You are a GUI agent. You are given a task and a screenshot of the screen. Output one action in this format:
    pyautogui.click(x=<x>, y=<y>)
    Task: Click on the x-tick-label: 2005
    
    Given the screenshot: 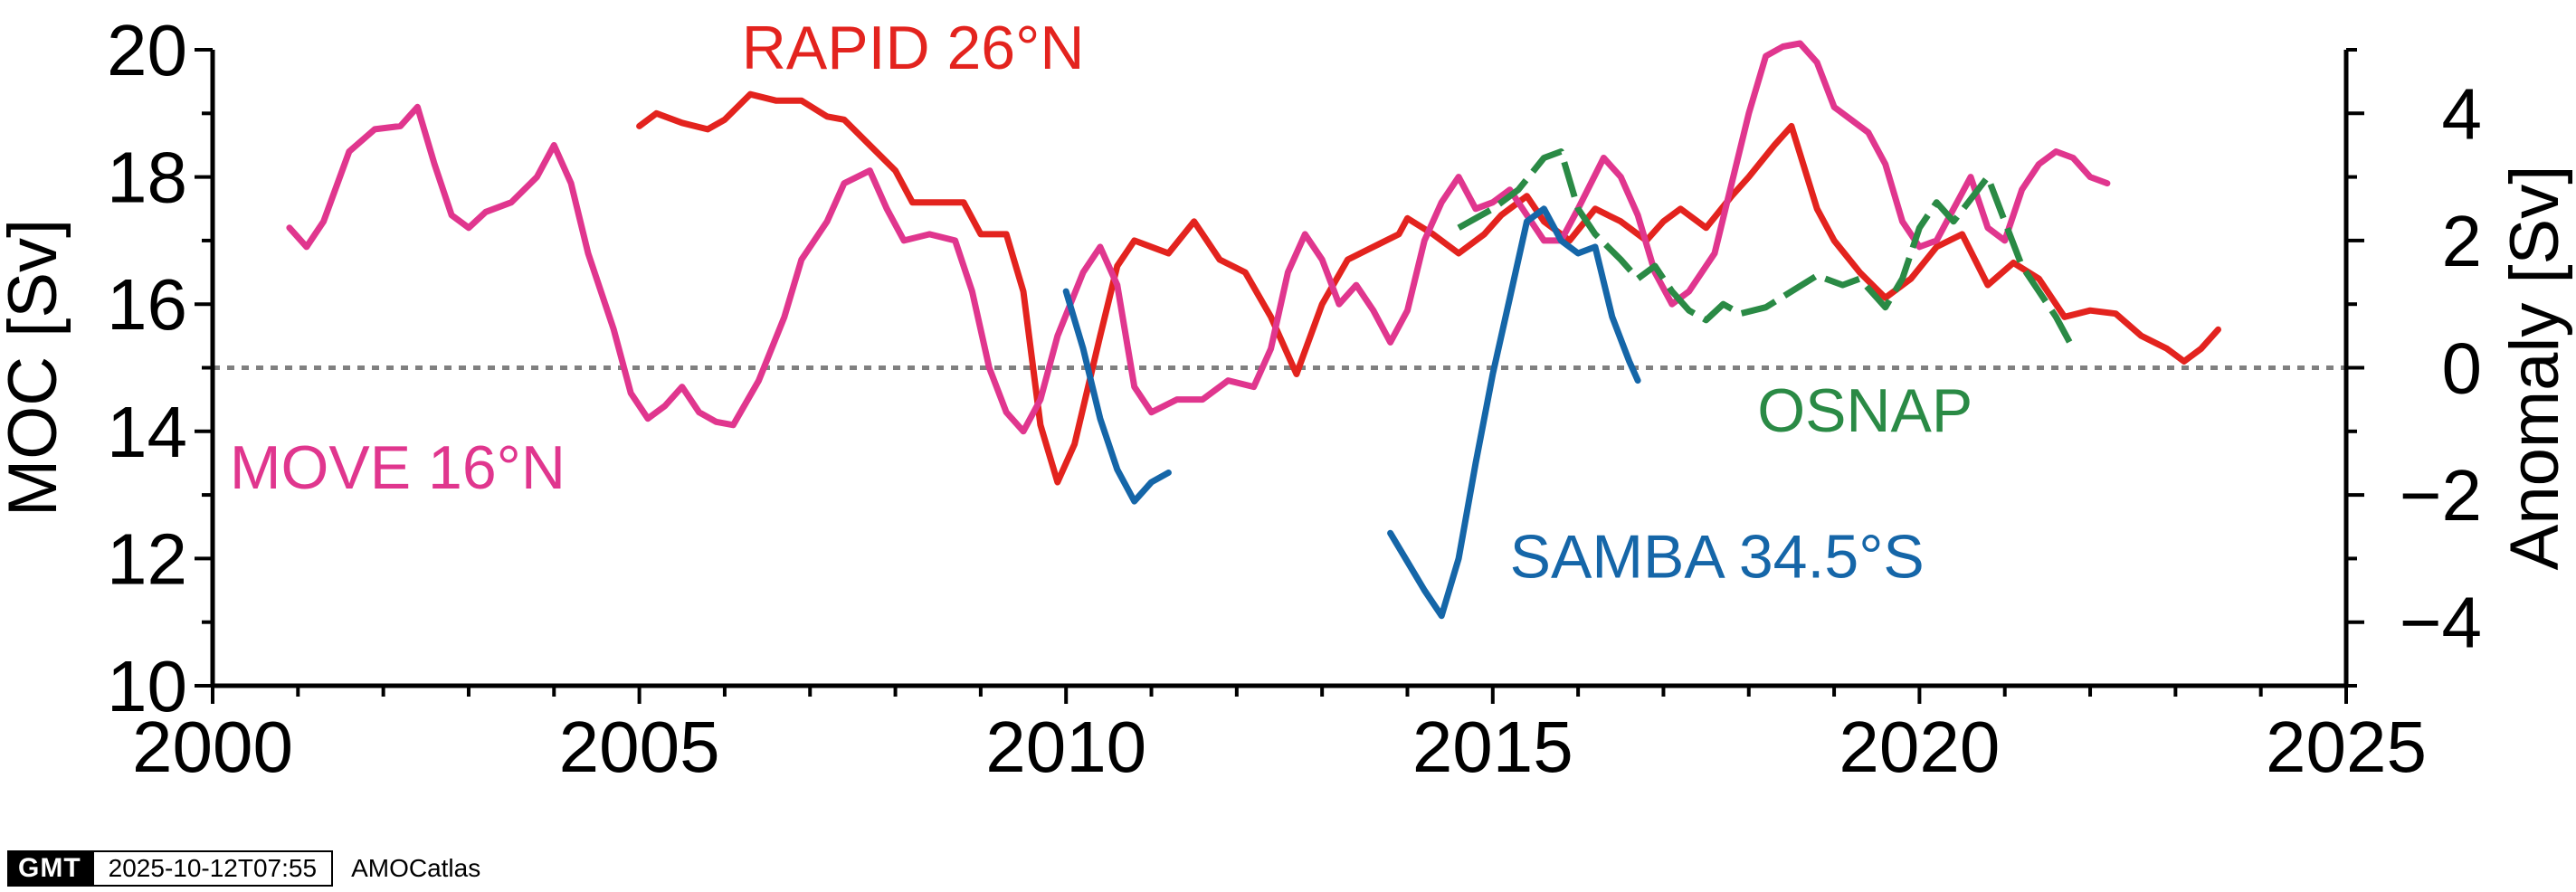 What is the action you would take?
    pyautogui.click(x=639, y=747)
    